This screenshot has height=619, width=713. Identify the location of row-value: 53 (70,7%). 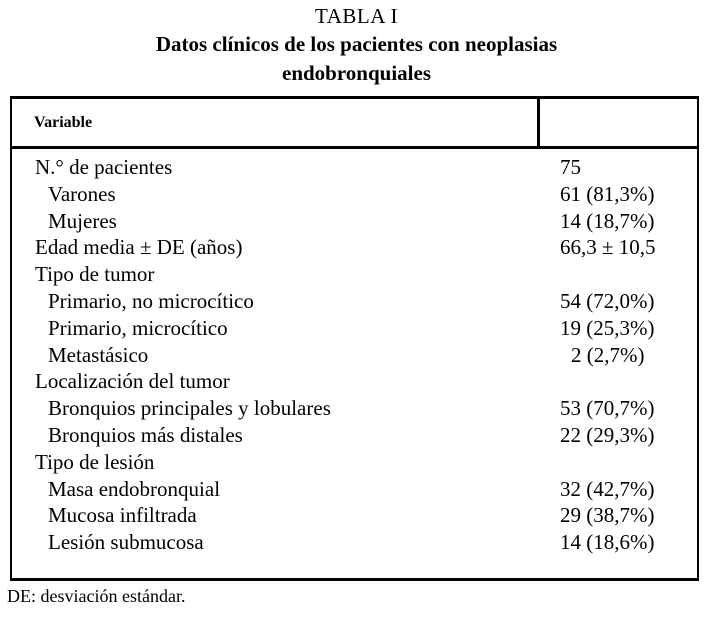
(607, 408).